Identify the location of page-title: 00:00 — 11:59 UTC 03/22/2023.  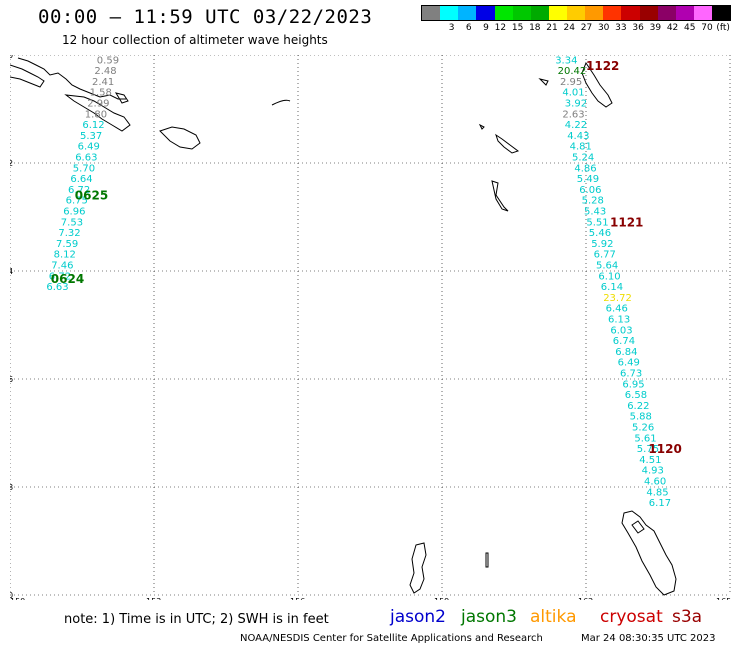
(205, 17).